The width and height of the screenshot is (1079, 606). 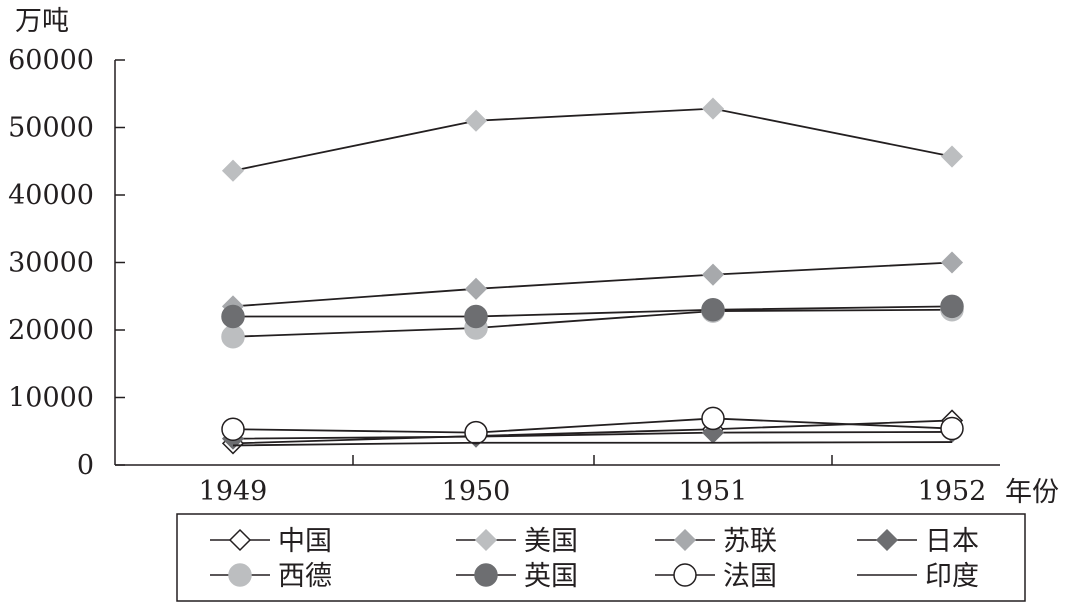 I want to click on series-英国, so click(x=592, y=311).